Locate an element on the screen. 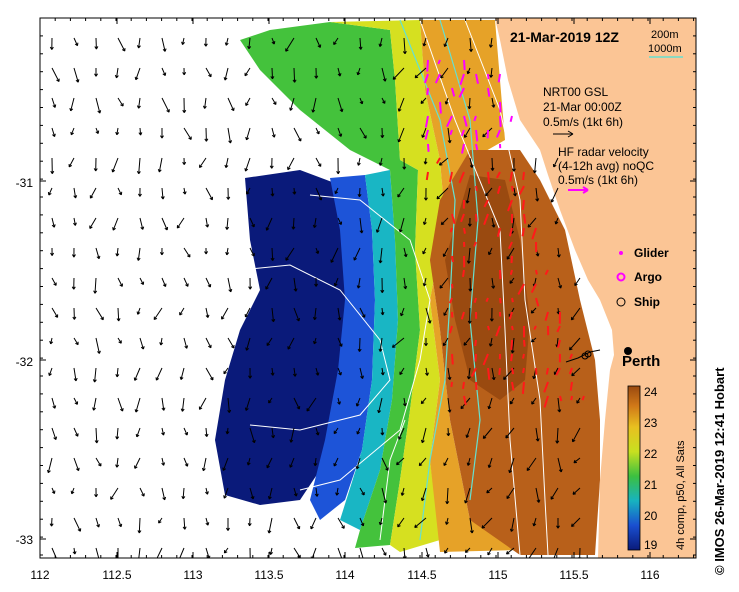 This screenshot has width=739, height=592. y-tick-label: -31 is located at coordinates (25, 183).